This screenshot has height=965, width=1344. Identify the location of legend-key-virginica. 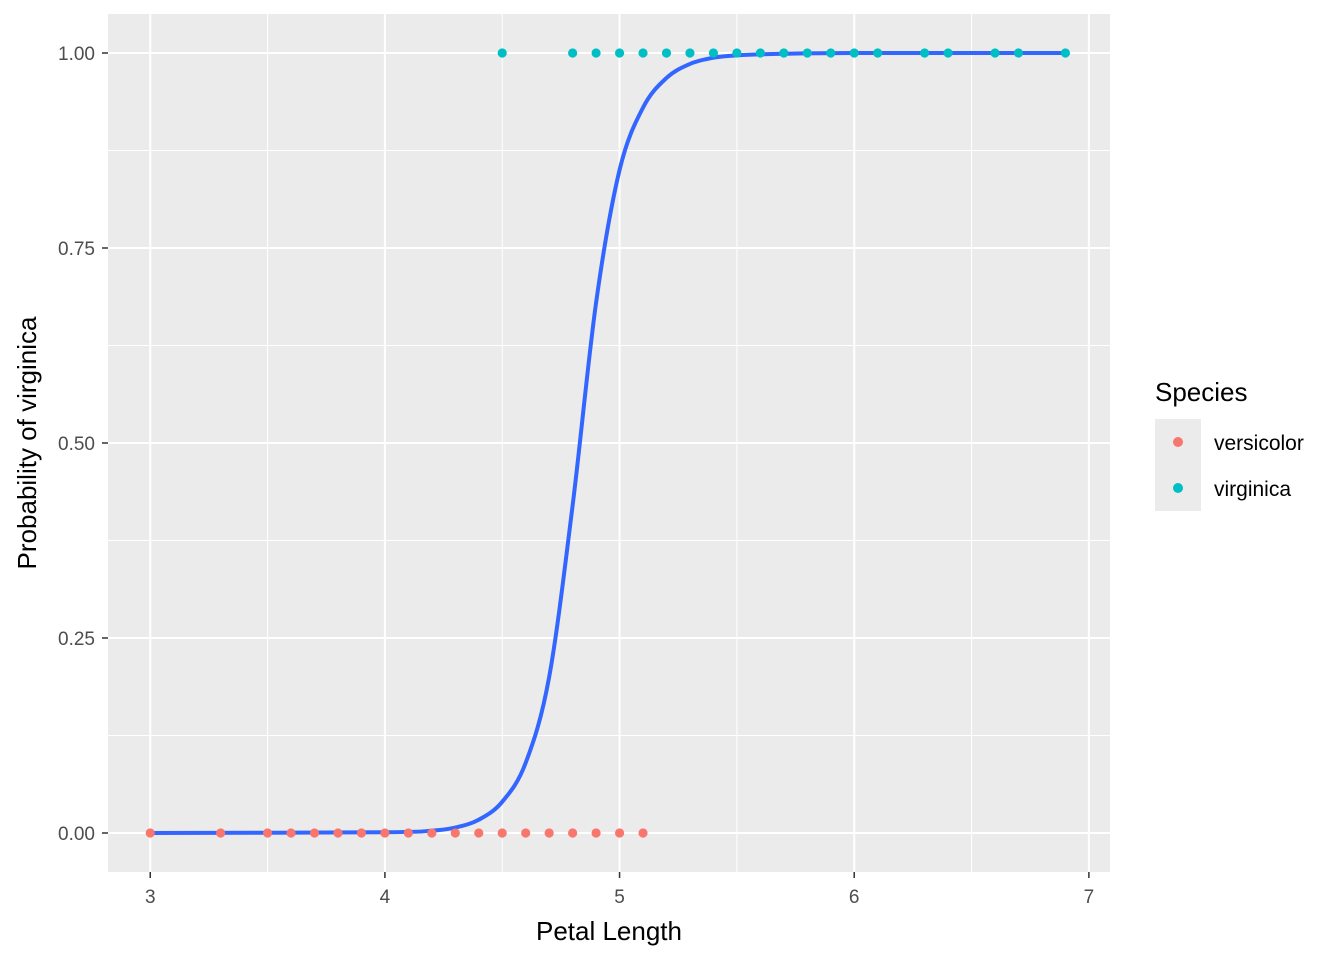
(1178, 488).